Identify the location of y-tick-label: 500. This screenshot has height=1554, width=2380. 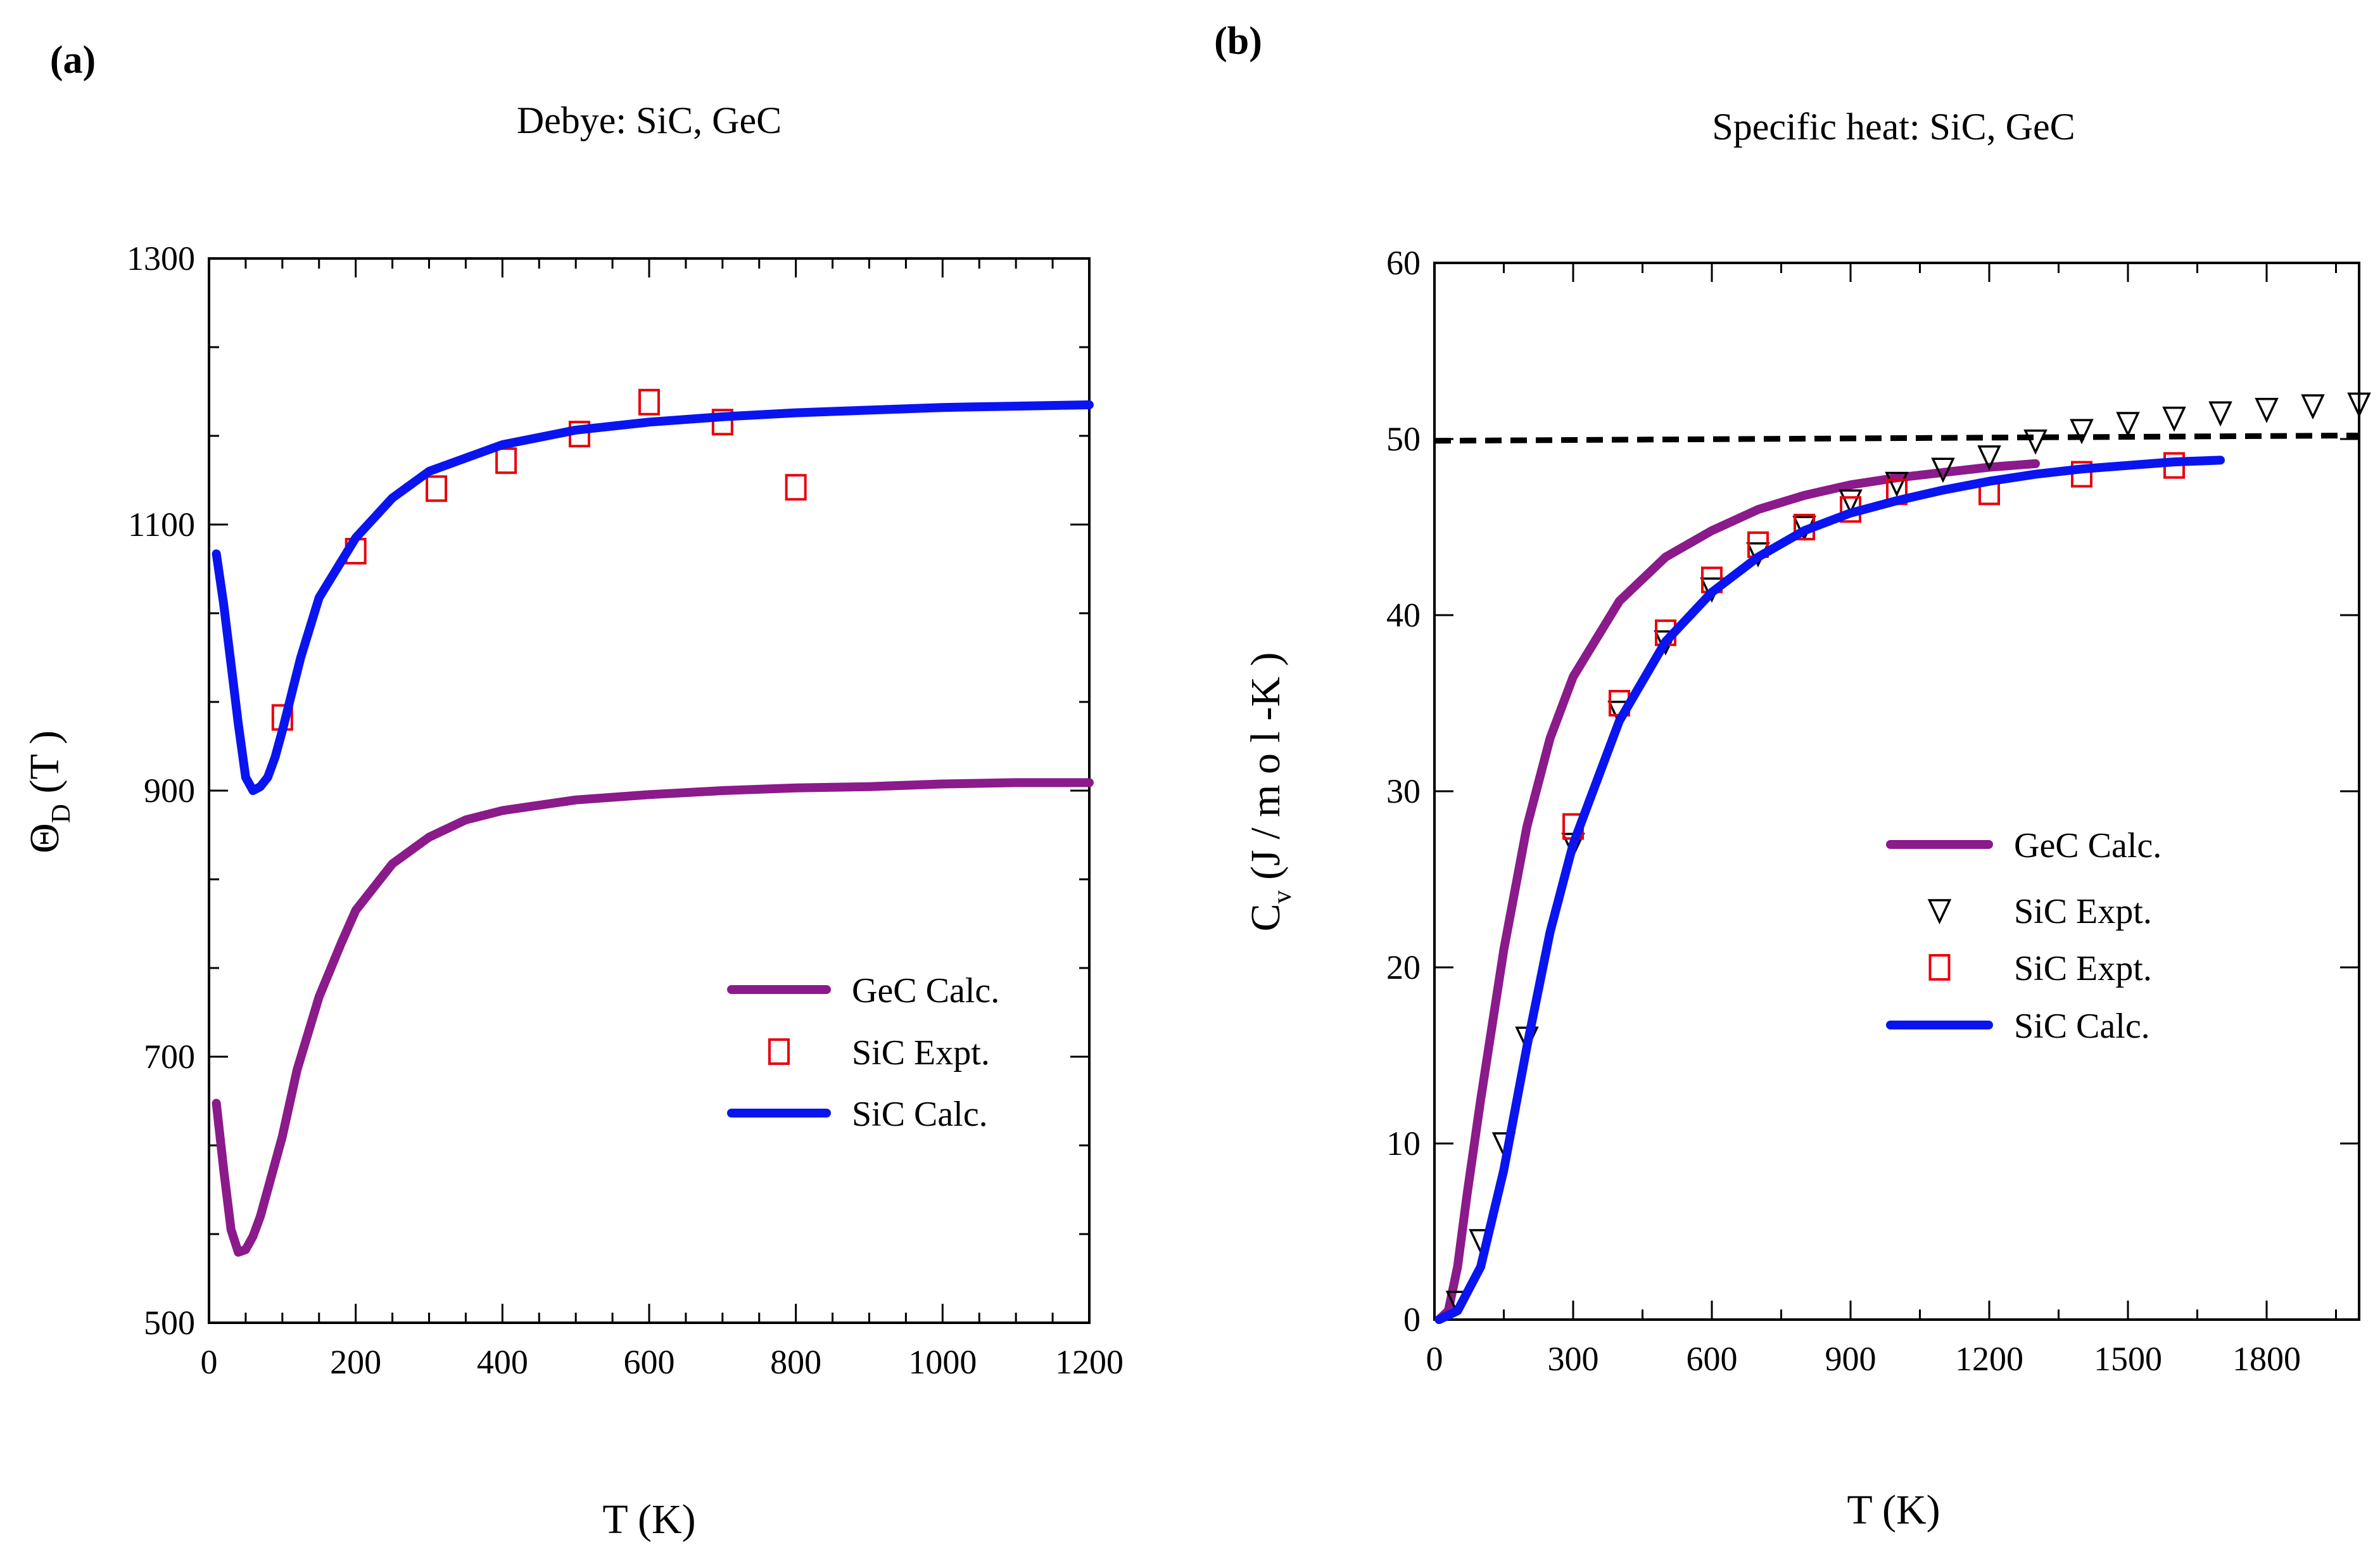
(169, 1323).